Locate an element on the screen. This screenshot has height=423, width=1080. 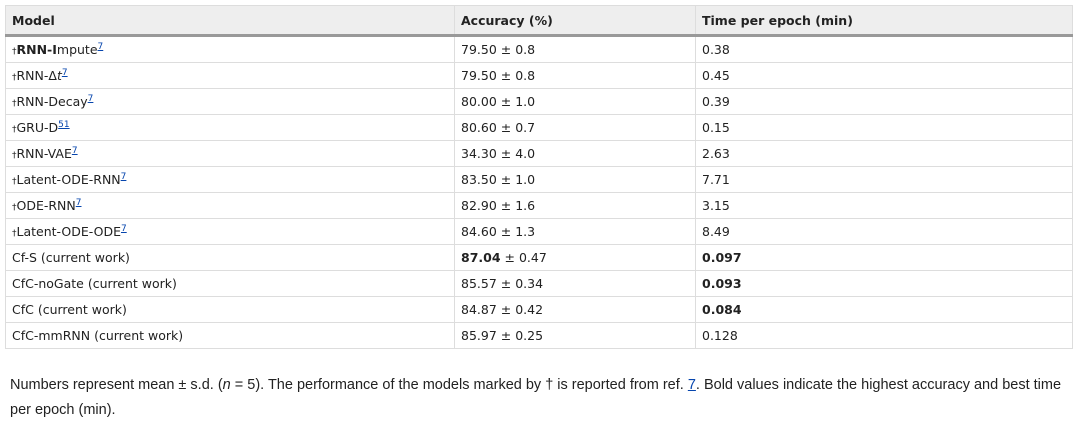
time-value: 0.15 is located at coordinates (716, 127).